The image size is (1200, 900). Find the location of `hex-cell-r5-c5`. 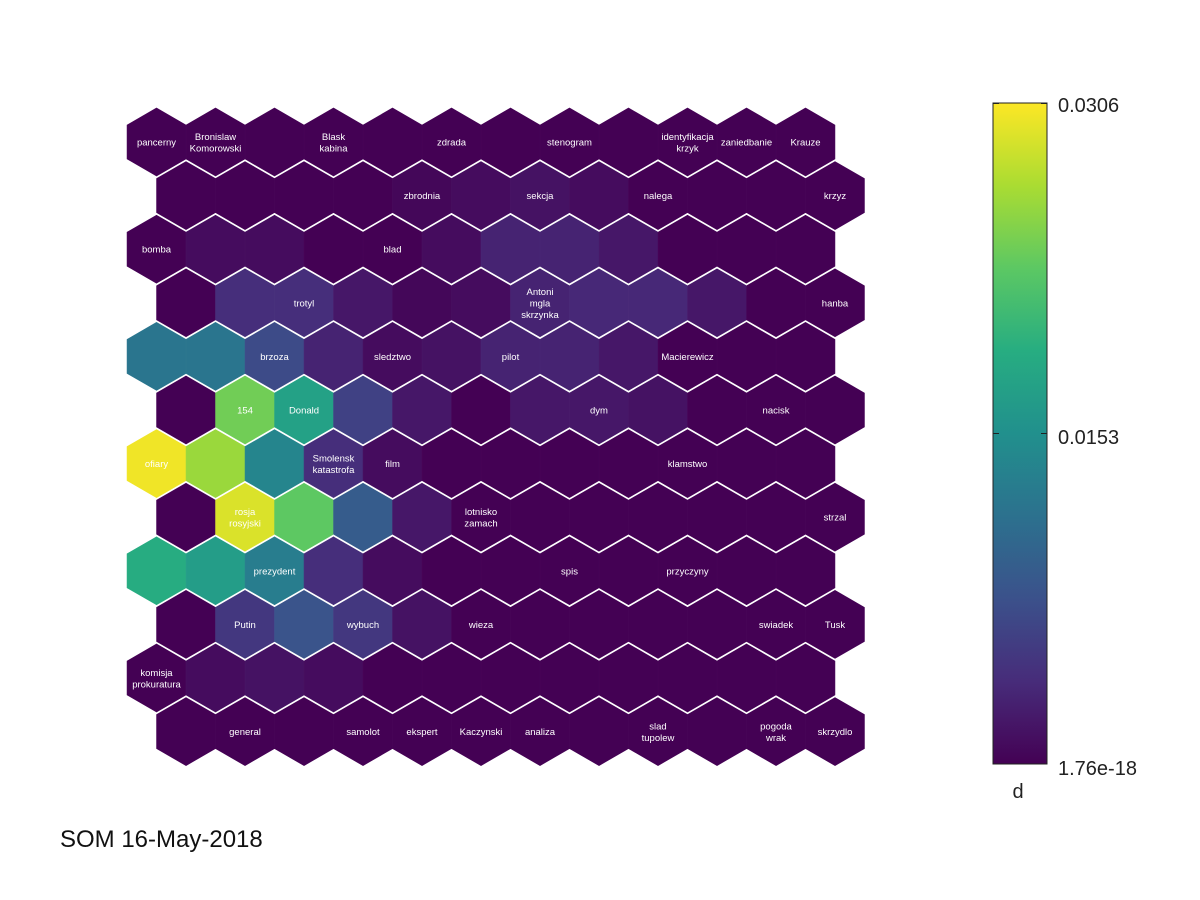

hex-cell-r5-c5 is located at coordinates (481, 410).